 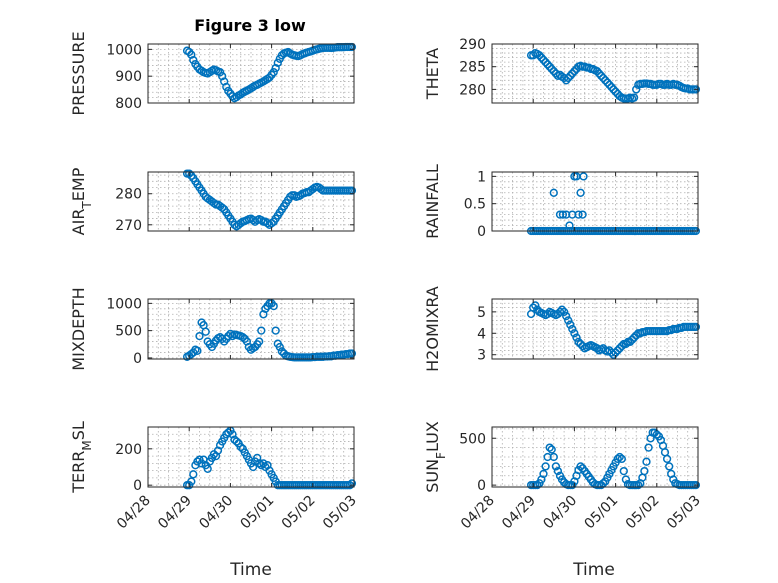 I want to click on y-tick-label: 5, so click(x=481, y=313).